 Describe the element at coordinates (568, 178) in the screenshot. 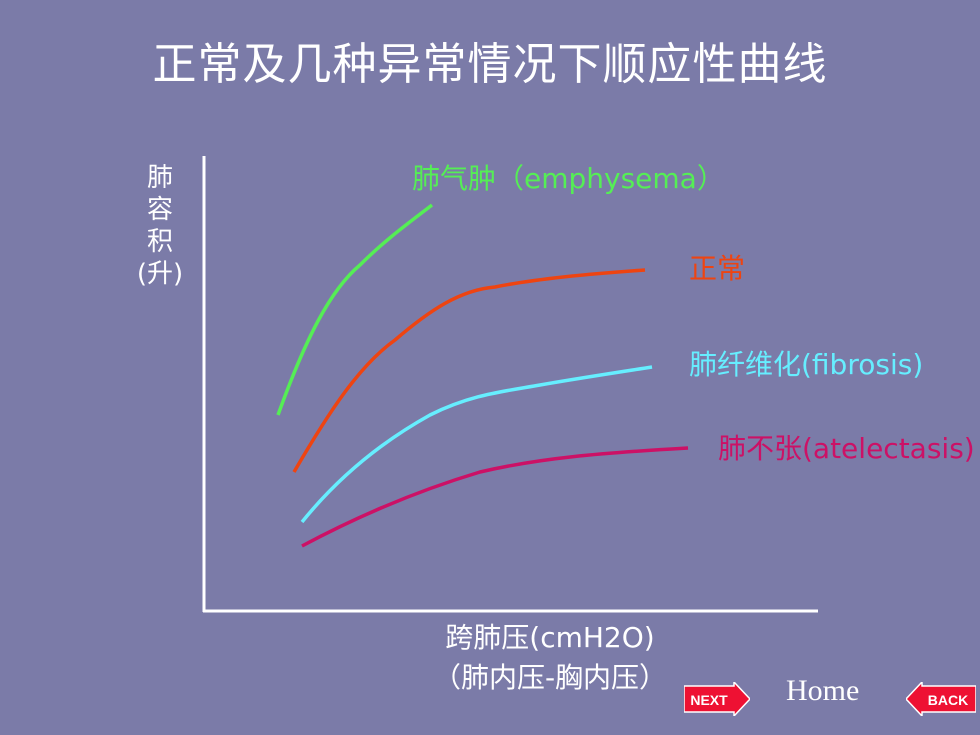

I see `label-emphysema: 肺气肿（emphysema）` at that location.